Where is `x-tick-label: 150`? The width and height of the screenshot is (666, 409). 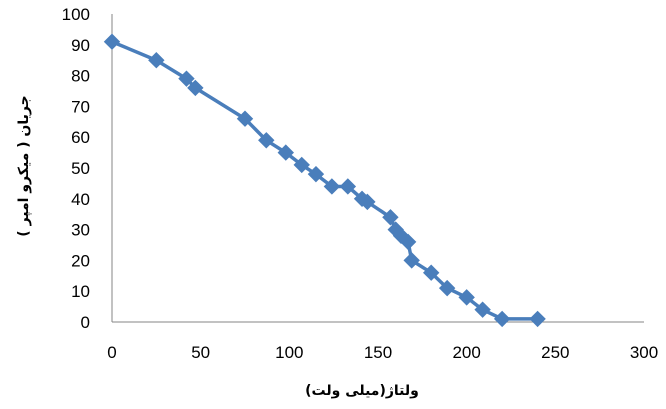
x-tick-label: 150 is located at coordinates (378, 352).